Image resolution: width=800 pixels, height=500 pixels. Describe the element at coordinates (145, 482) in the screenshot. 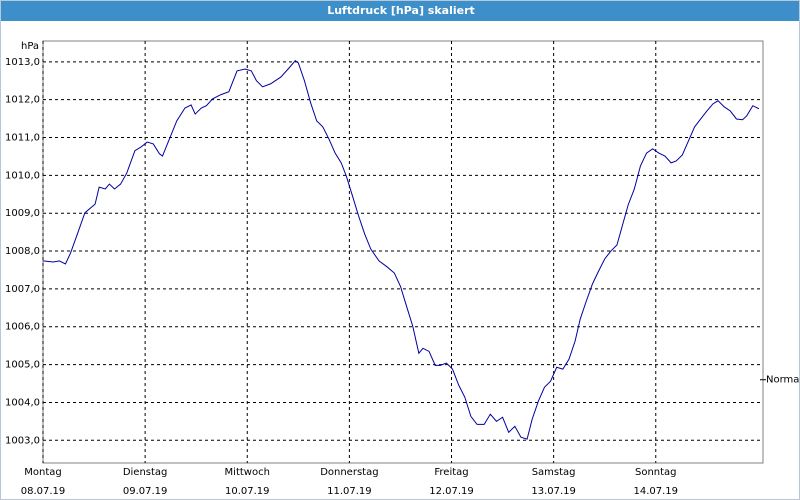

I see `x-tick-label: Dienstag 09.07.19` at that location.